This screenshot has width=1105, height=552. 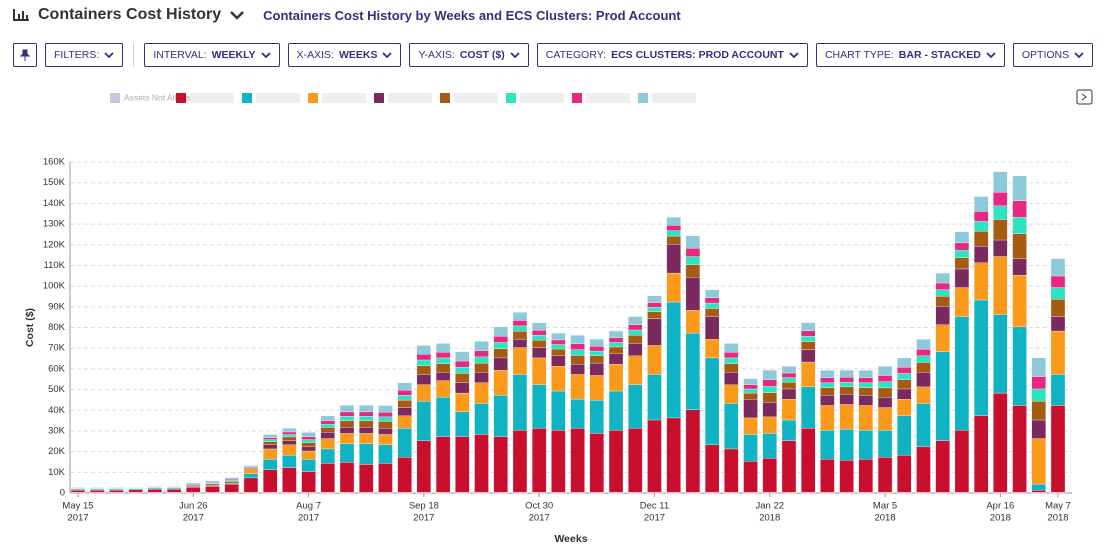 I want to click on button-label: X-AXIS:, so click(x=315, y=55).